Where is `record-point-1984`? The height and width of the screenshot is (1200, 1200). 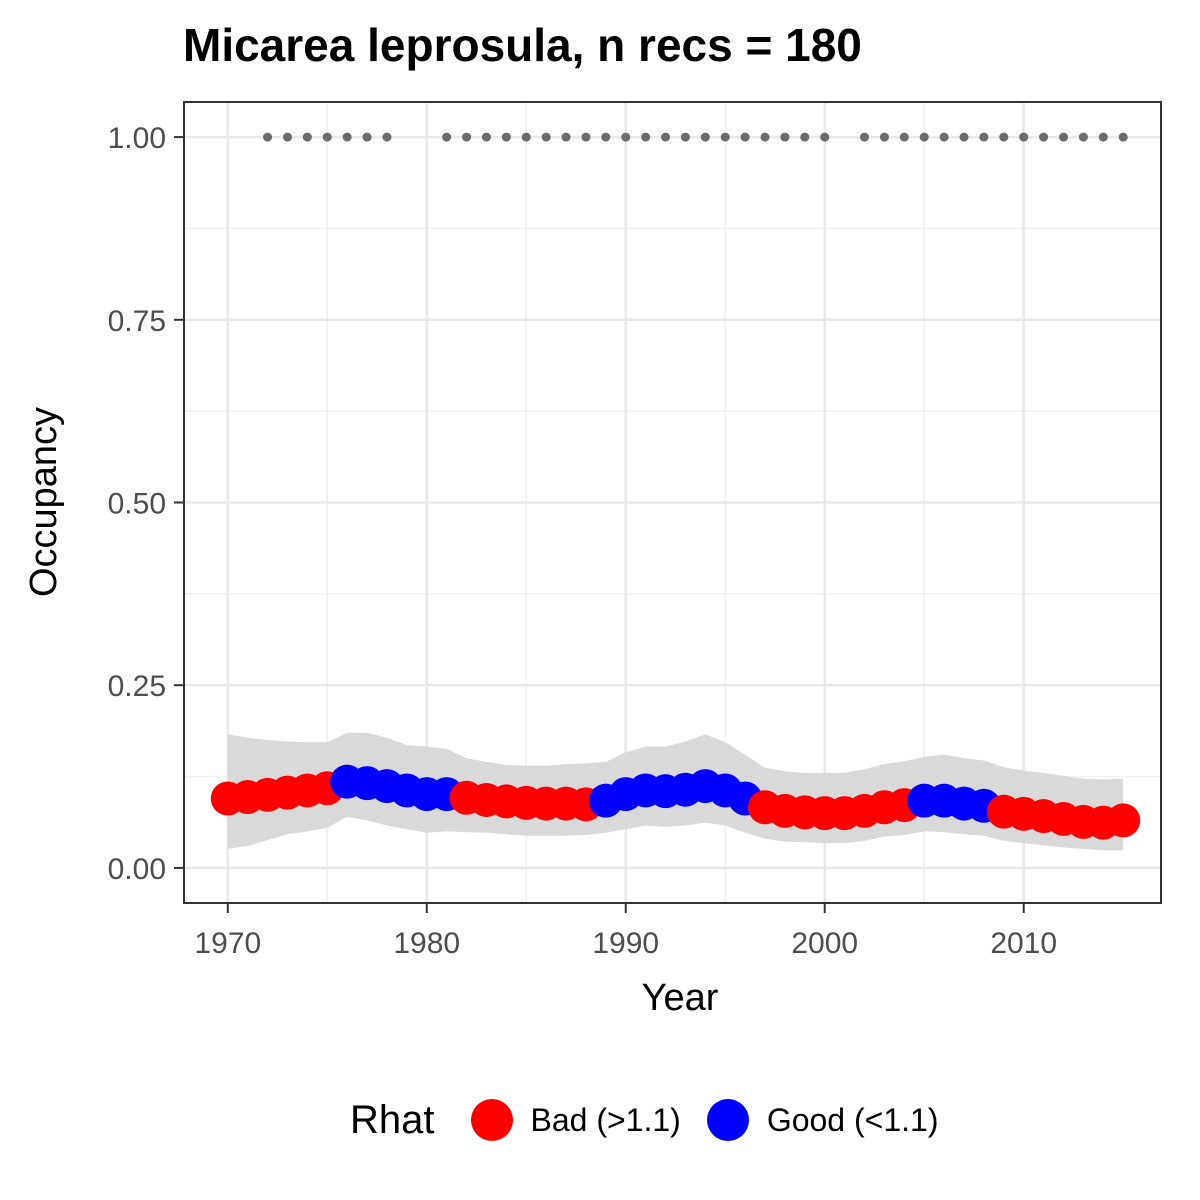 record-point-1984 is located at coordinates (506, 137).